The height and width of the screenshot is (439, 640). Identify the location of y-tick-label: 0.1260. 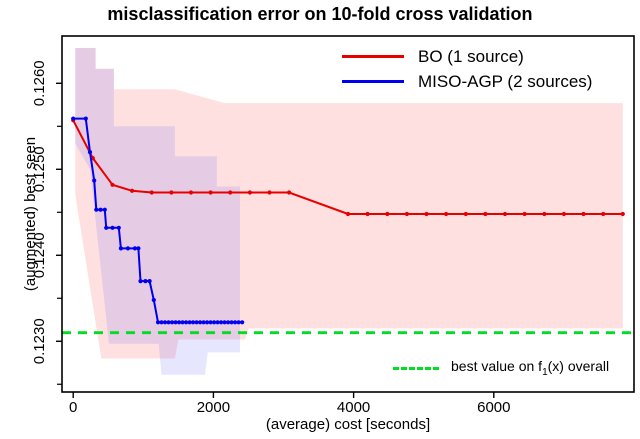
(39, 83).